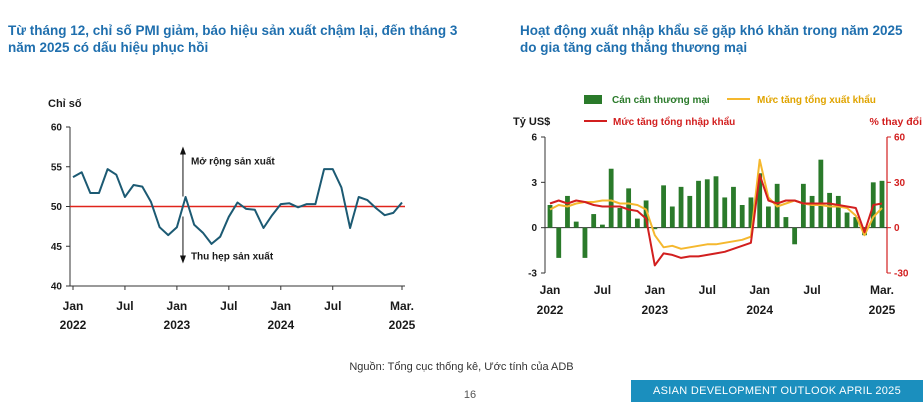 Image resolution: width=923 pixels, height=420 pixels. Describe the element at coordinates (402, 325) in the screenshot. I see `left-x-tick-year: 2025` at that location.